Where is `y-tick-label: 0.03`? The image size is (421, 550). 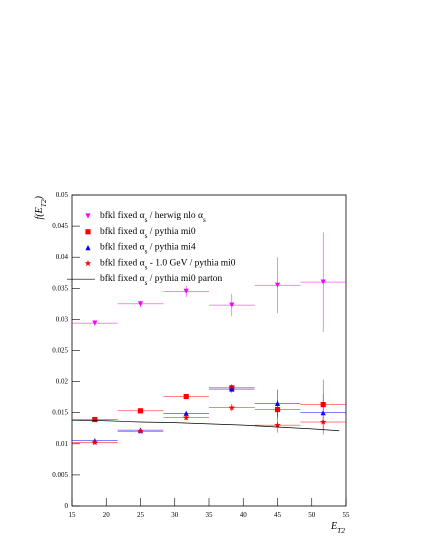 y-tick-label: 0.03 is located at coordinates (62, 319).